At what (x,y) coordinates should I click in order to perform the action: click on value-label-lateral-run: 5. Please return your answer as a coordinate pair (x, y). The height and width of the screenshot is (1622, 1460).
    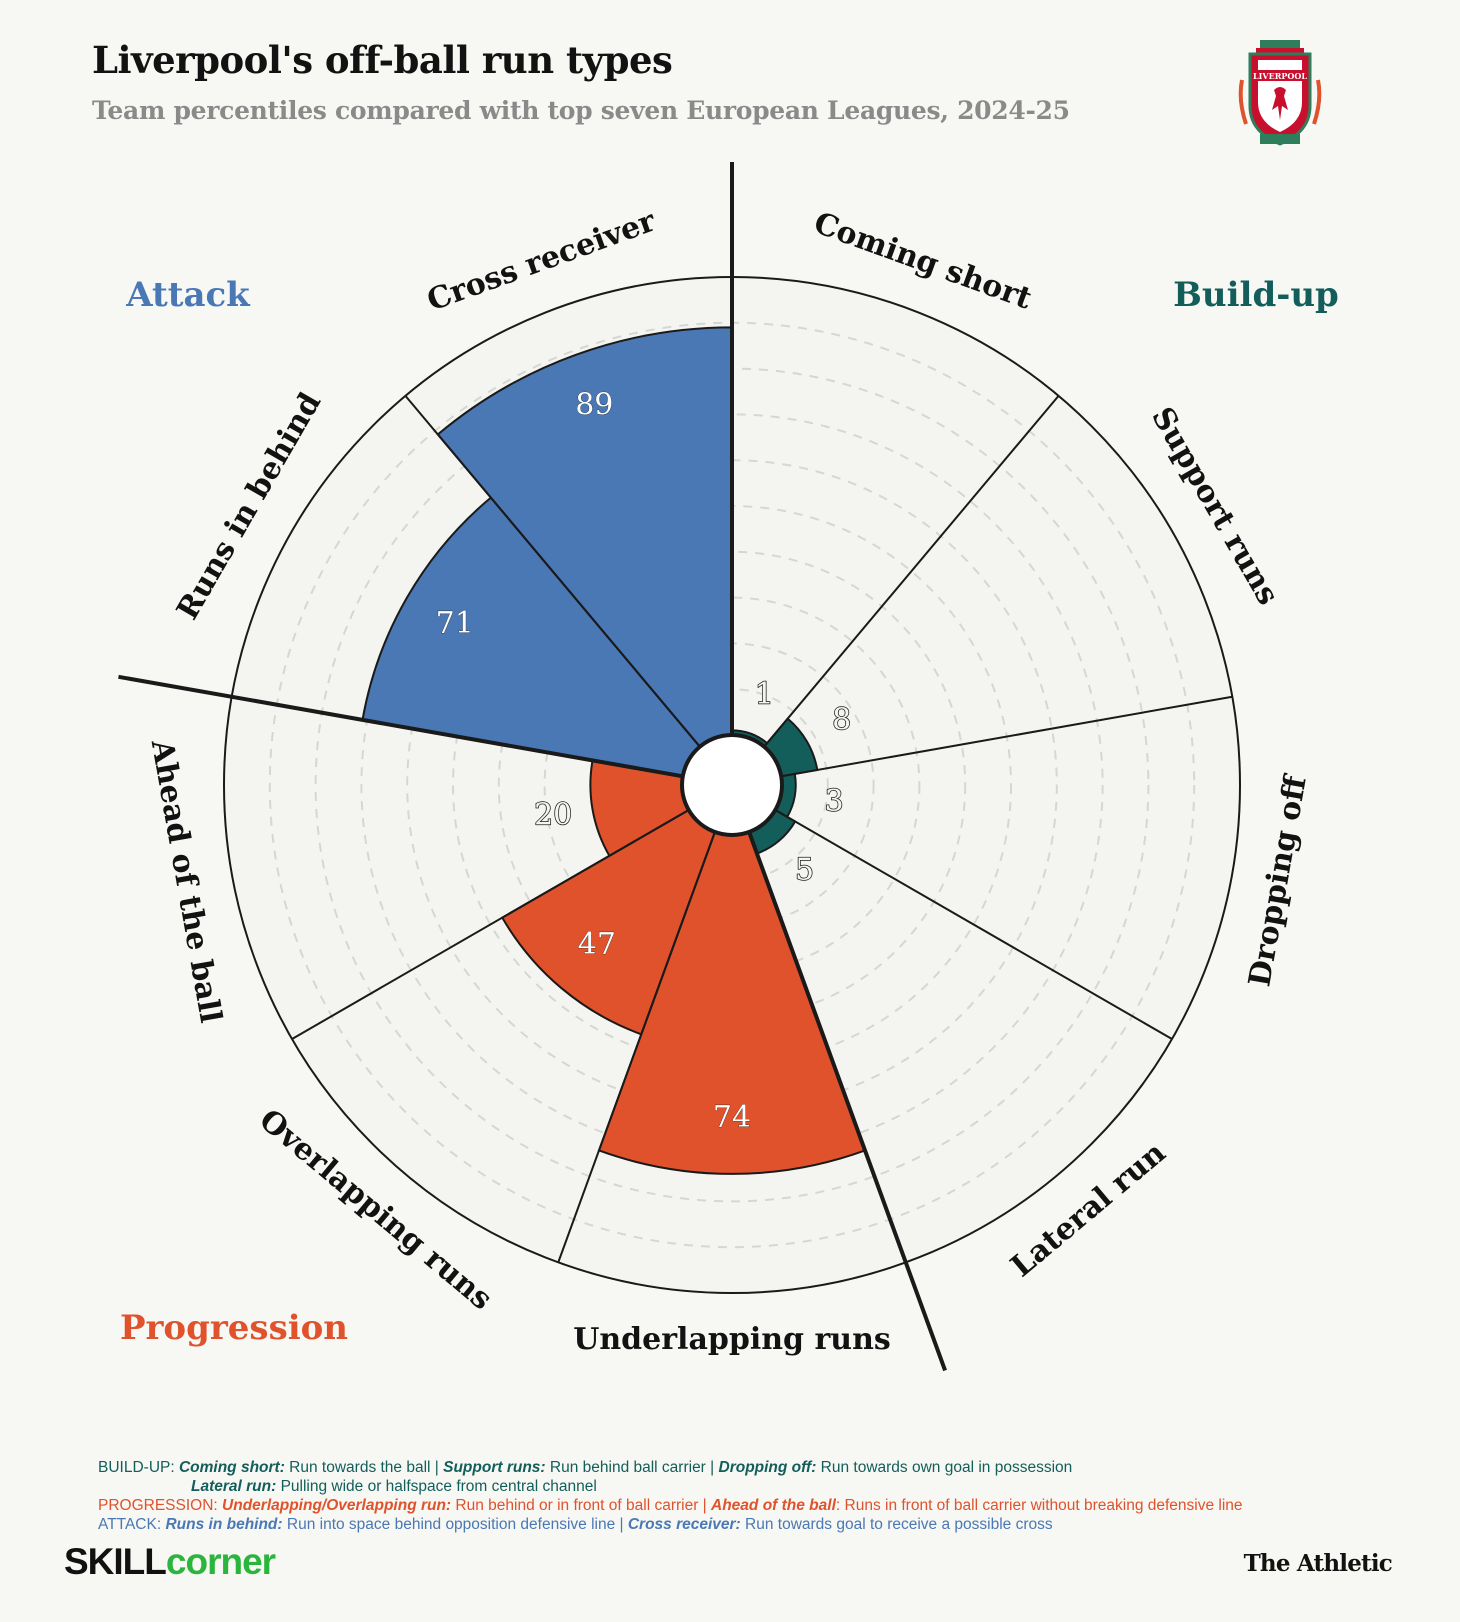
    Looking at the image, I should click on (804, 869).